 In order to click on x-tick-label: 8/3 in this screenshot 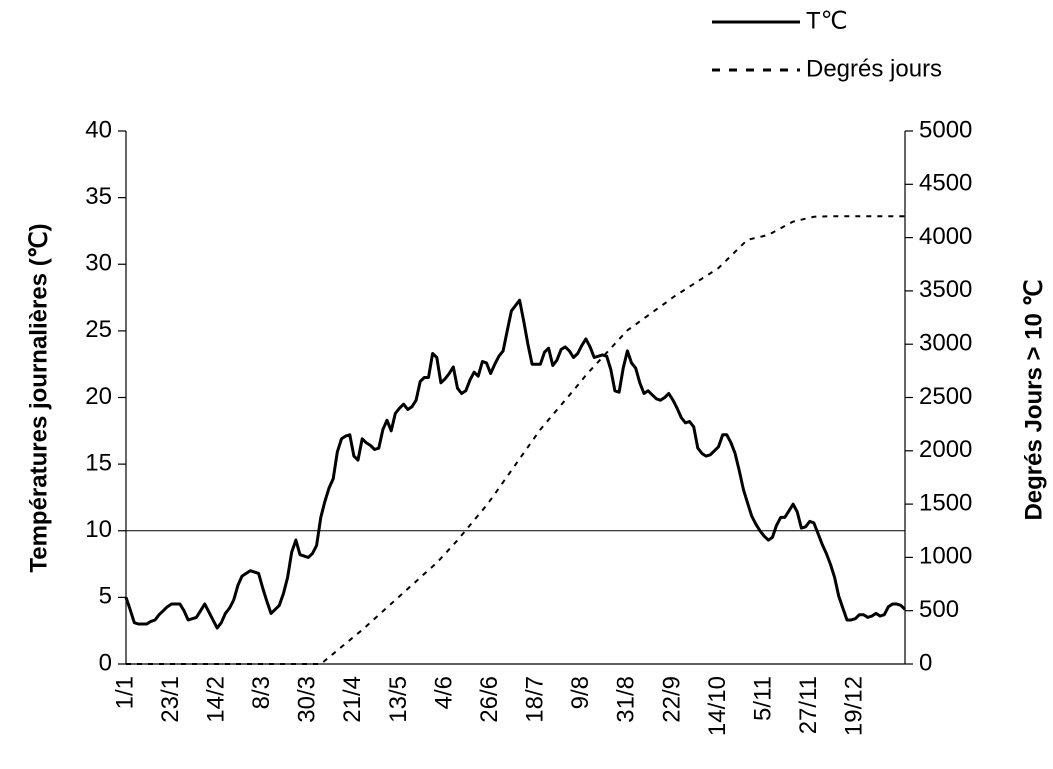, I will do `click(261, 692)`.